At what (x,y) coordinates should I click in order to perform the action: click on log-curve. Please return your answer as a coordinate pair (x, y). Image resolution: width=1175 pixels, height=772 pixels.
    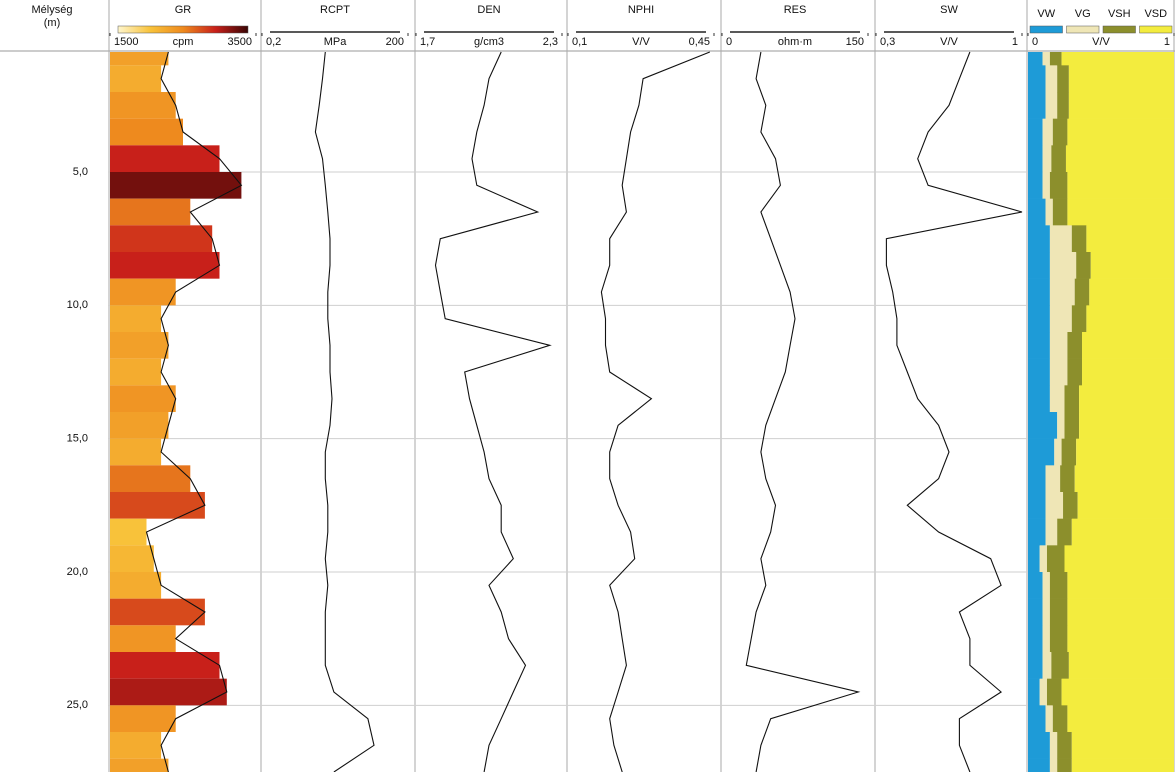
    Looking at the image, I should click on (803, 411).